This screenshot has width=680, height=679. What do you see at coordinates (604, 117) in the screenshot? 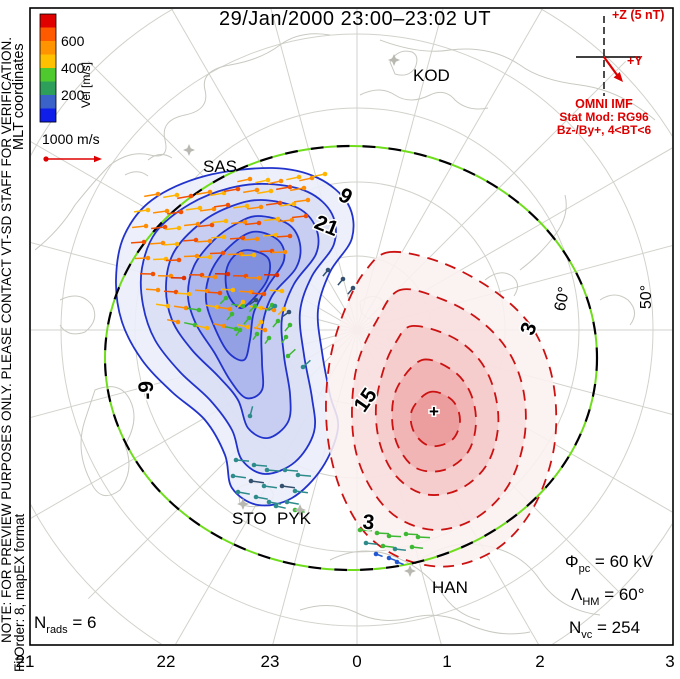
I see `imf-model-label: Stat Mod: RG96` at bounding box center [604, 117].